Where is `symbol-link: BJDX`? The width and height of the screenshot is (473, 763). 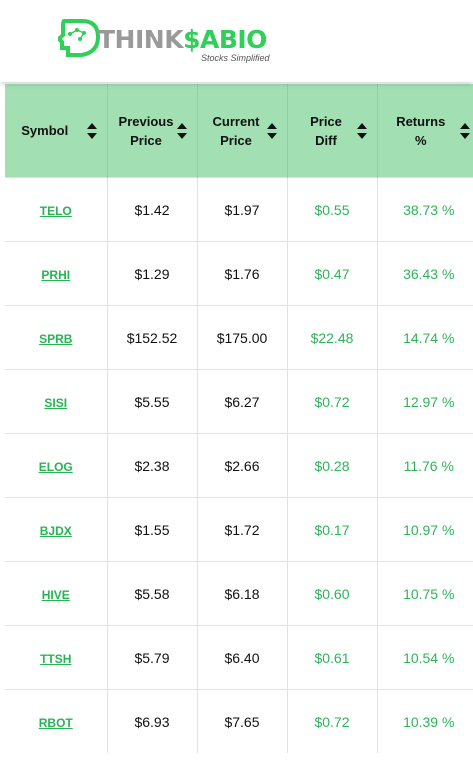 symbol-link: BJDX is located at coordinates (55, 530).